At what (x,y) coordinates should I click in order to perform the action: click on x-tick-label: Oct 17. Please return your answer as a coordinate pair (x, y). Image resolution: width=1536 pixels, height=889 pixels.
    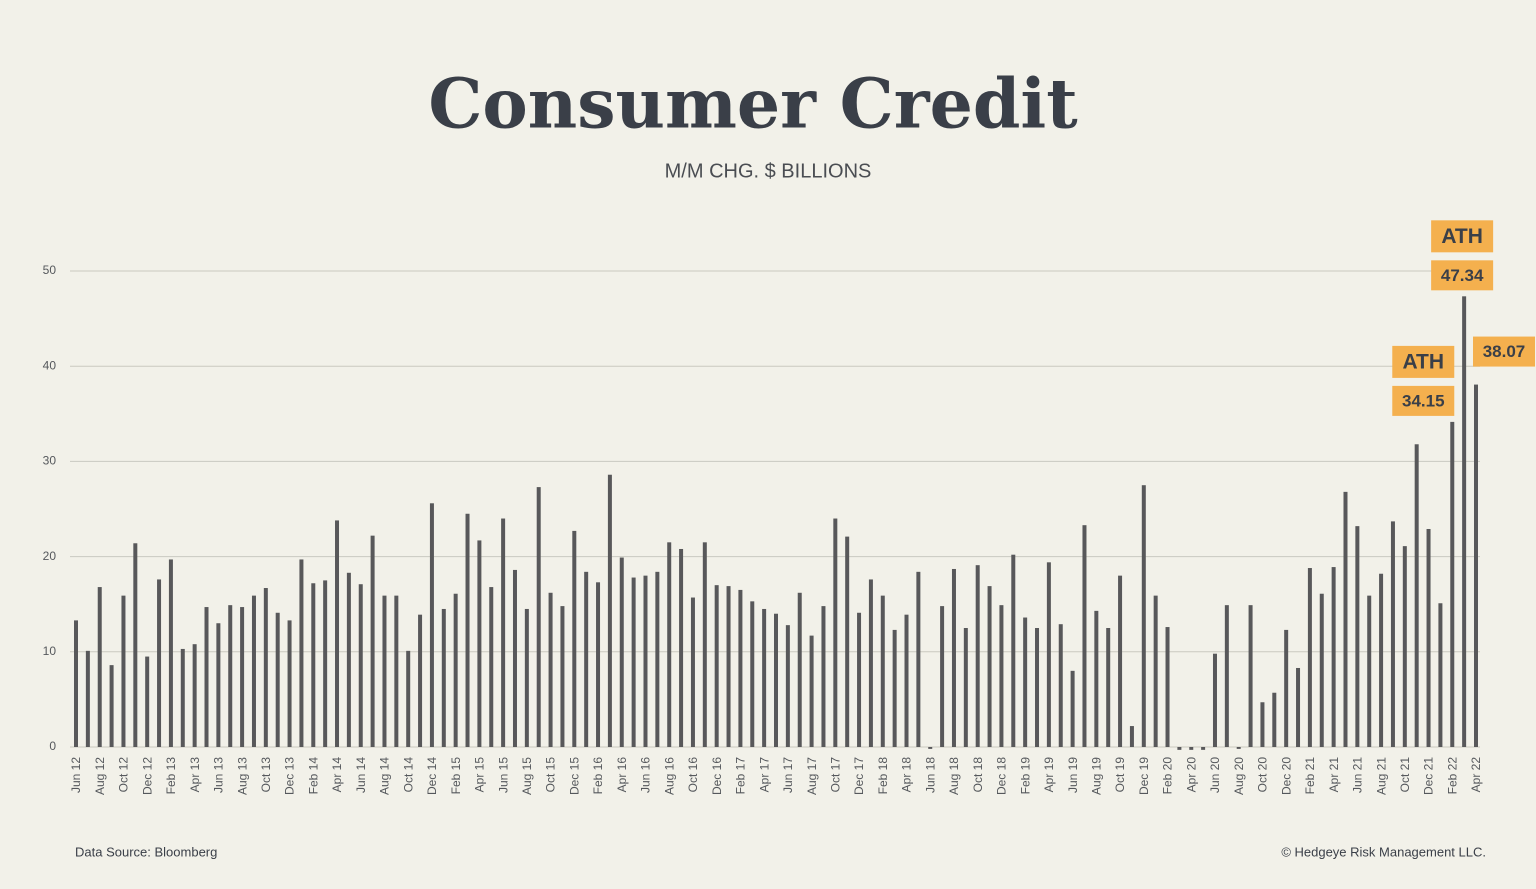
    Looking at the image, I should click on (835, 775).